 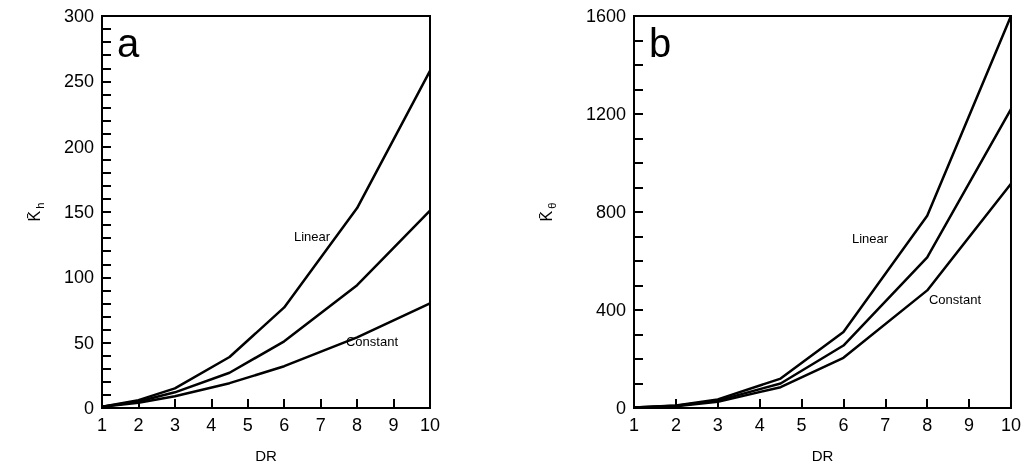 What do you see at coordinates (605, 114) in the screenshot?
I see `y-tick-label: 1200` at bounding box center [605, 114].